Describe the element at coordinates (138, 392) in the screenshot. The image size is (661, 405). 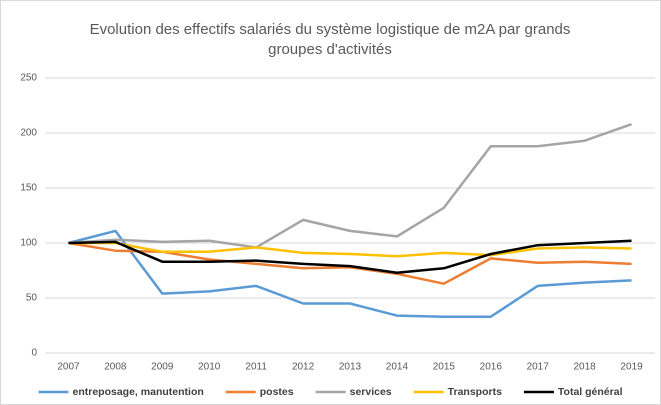
I see `legend-label: entreposage, manutention` at that location.